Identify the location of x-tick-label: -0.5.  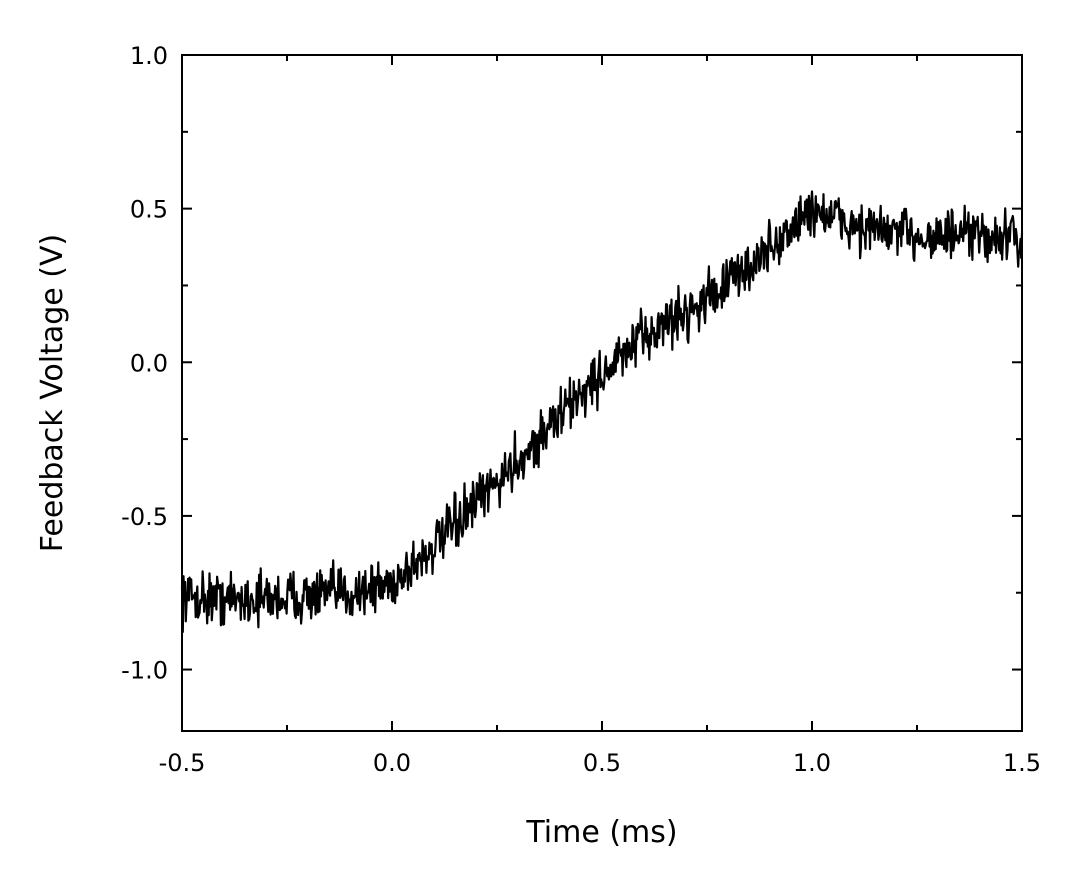
(182, 763).